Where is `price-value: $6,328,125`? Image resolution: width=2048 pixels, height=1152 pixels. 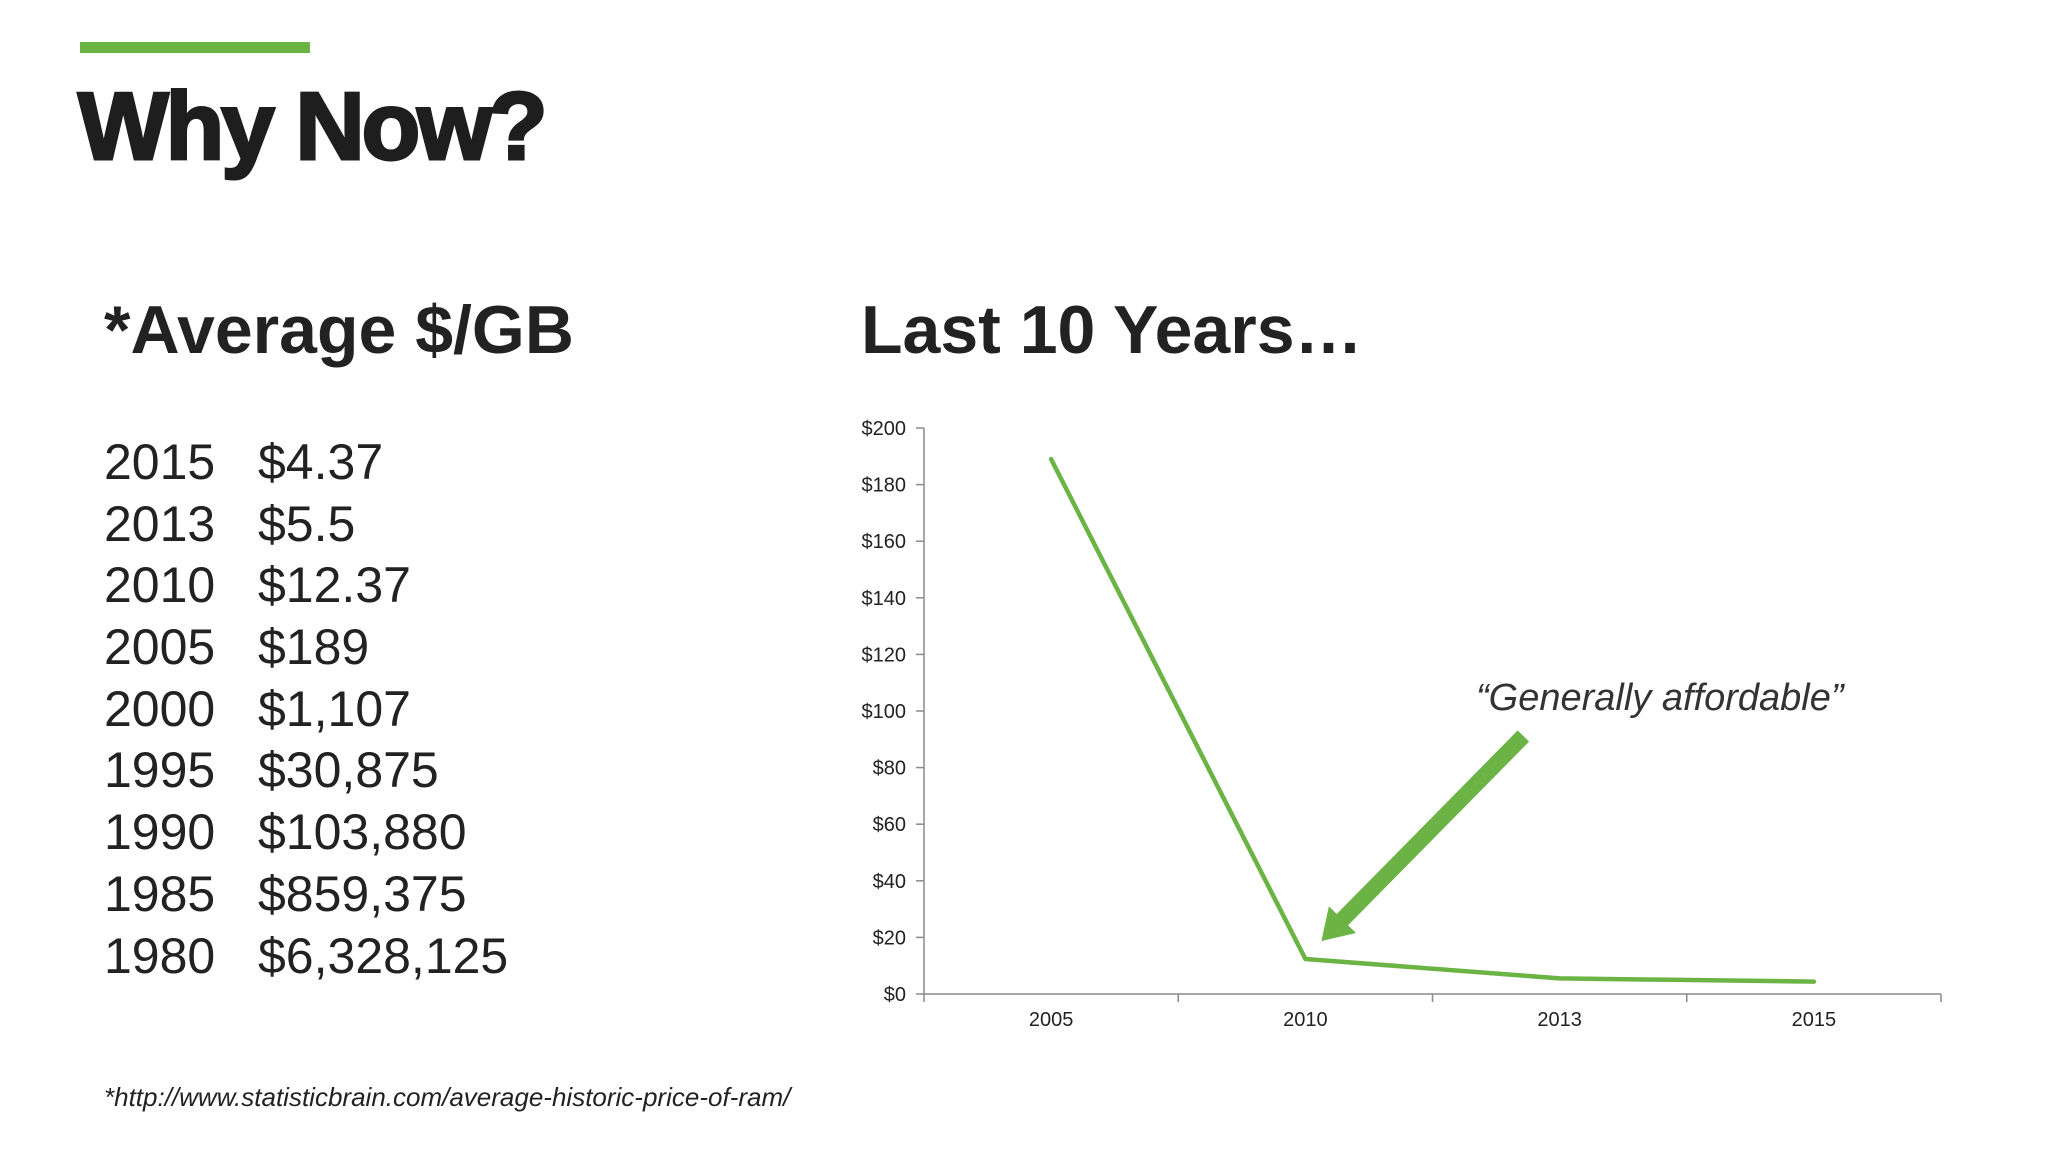
price-value: $6,328,125 is located at coordinates (383, 955).